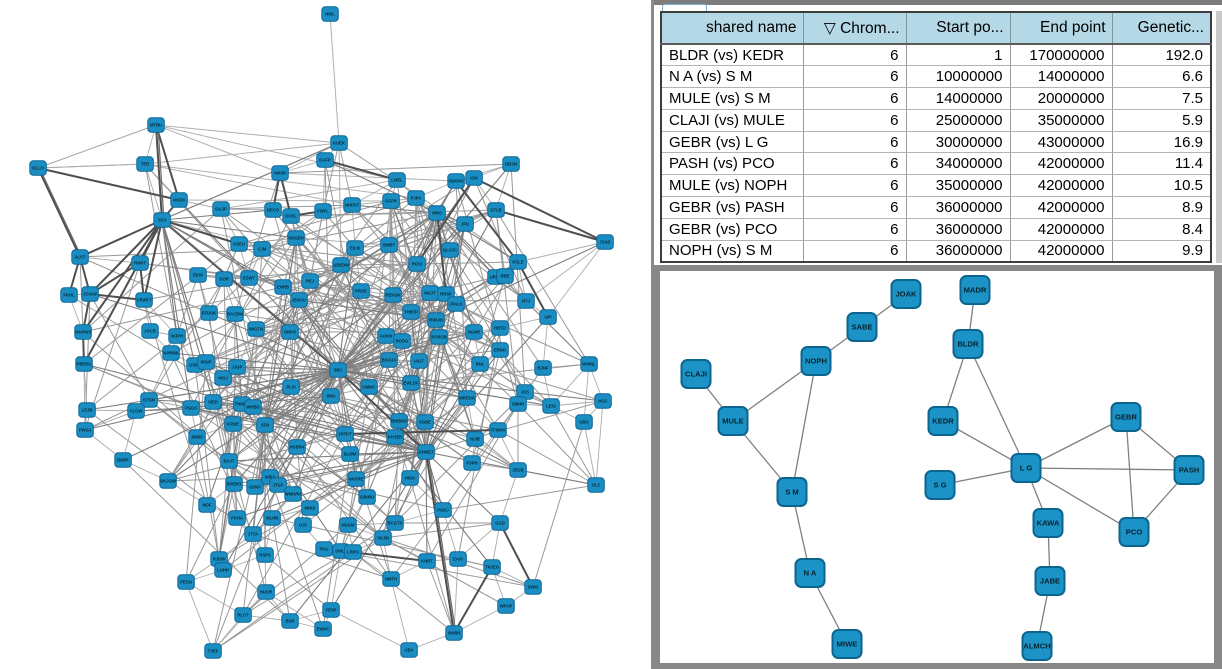 This screenshot has width=1222, height=669. What do you see at coordinates (170, 353) in the screenshot?
I see `svg-text: KPRMK` at bounding box center [170, 353].